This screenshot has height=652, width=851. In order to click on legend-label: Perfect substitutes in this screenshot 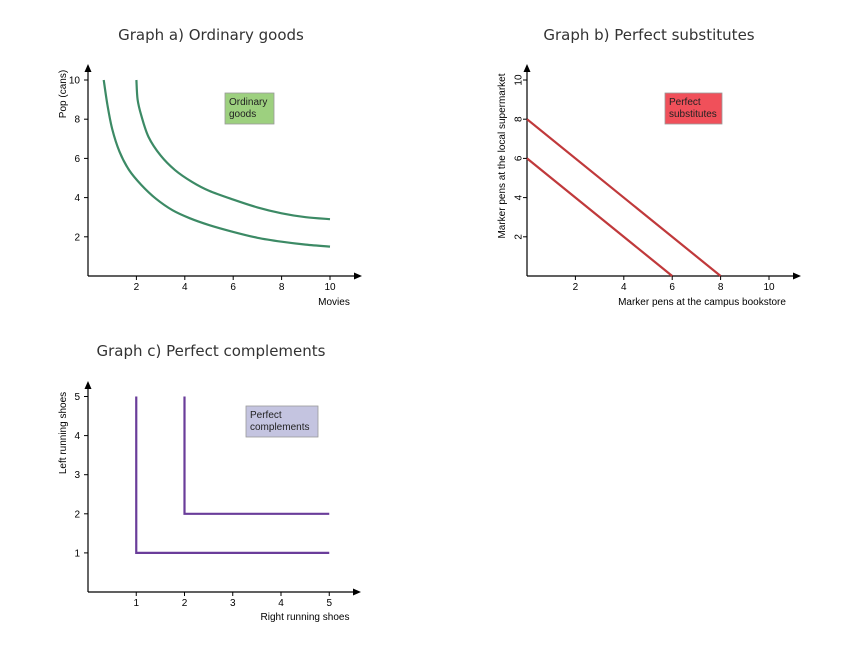, I will do `click(693, 108)`.